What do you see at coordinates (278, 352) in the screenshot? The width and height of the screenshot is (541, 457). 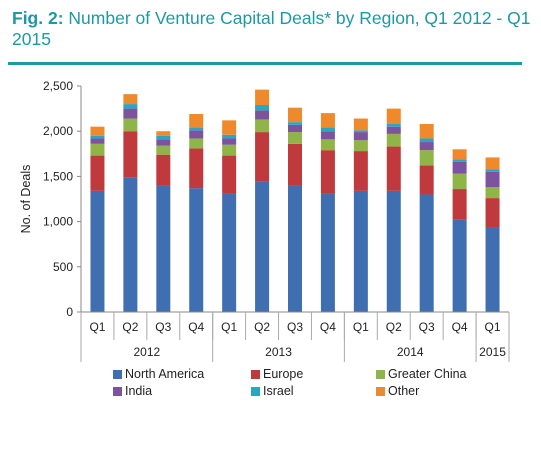 I see `x-group-label: 2013` at bounding box center [278, 352].